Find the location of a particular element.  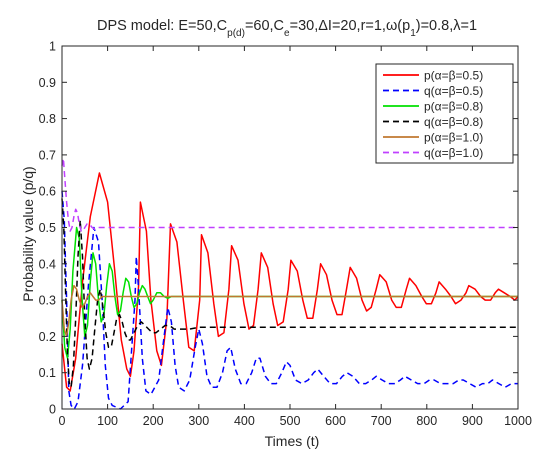

legend-label: p(α=β=1.0) is located at coordinates (453, 138).